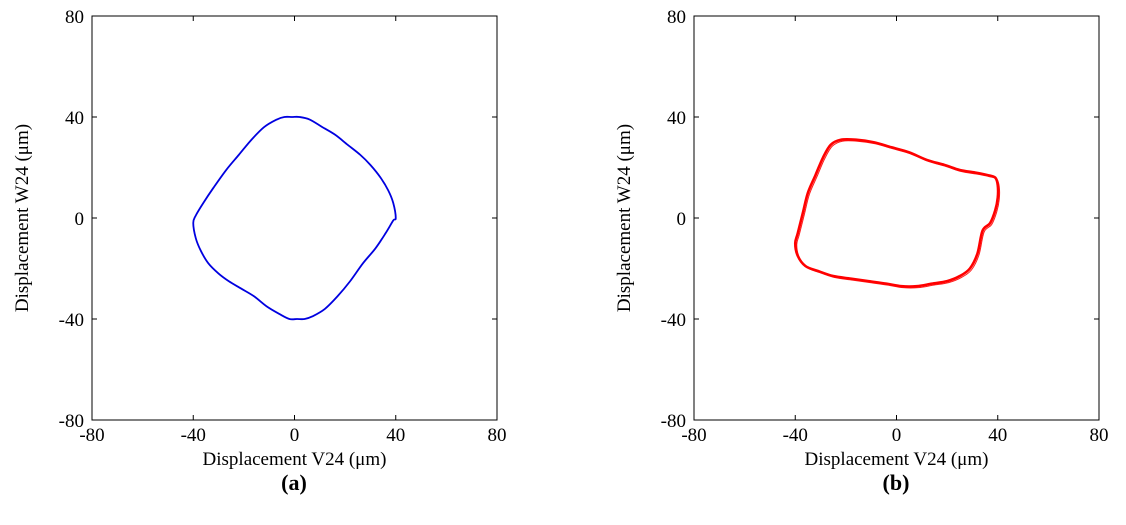 The image size is (1126, 525). I want to click on panel-label: (a), so click(294, 482).